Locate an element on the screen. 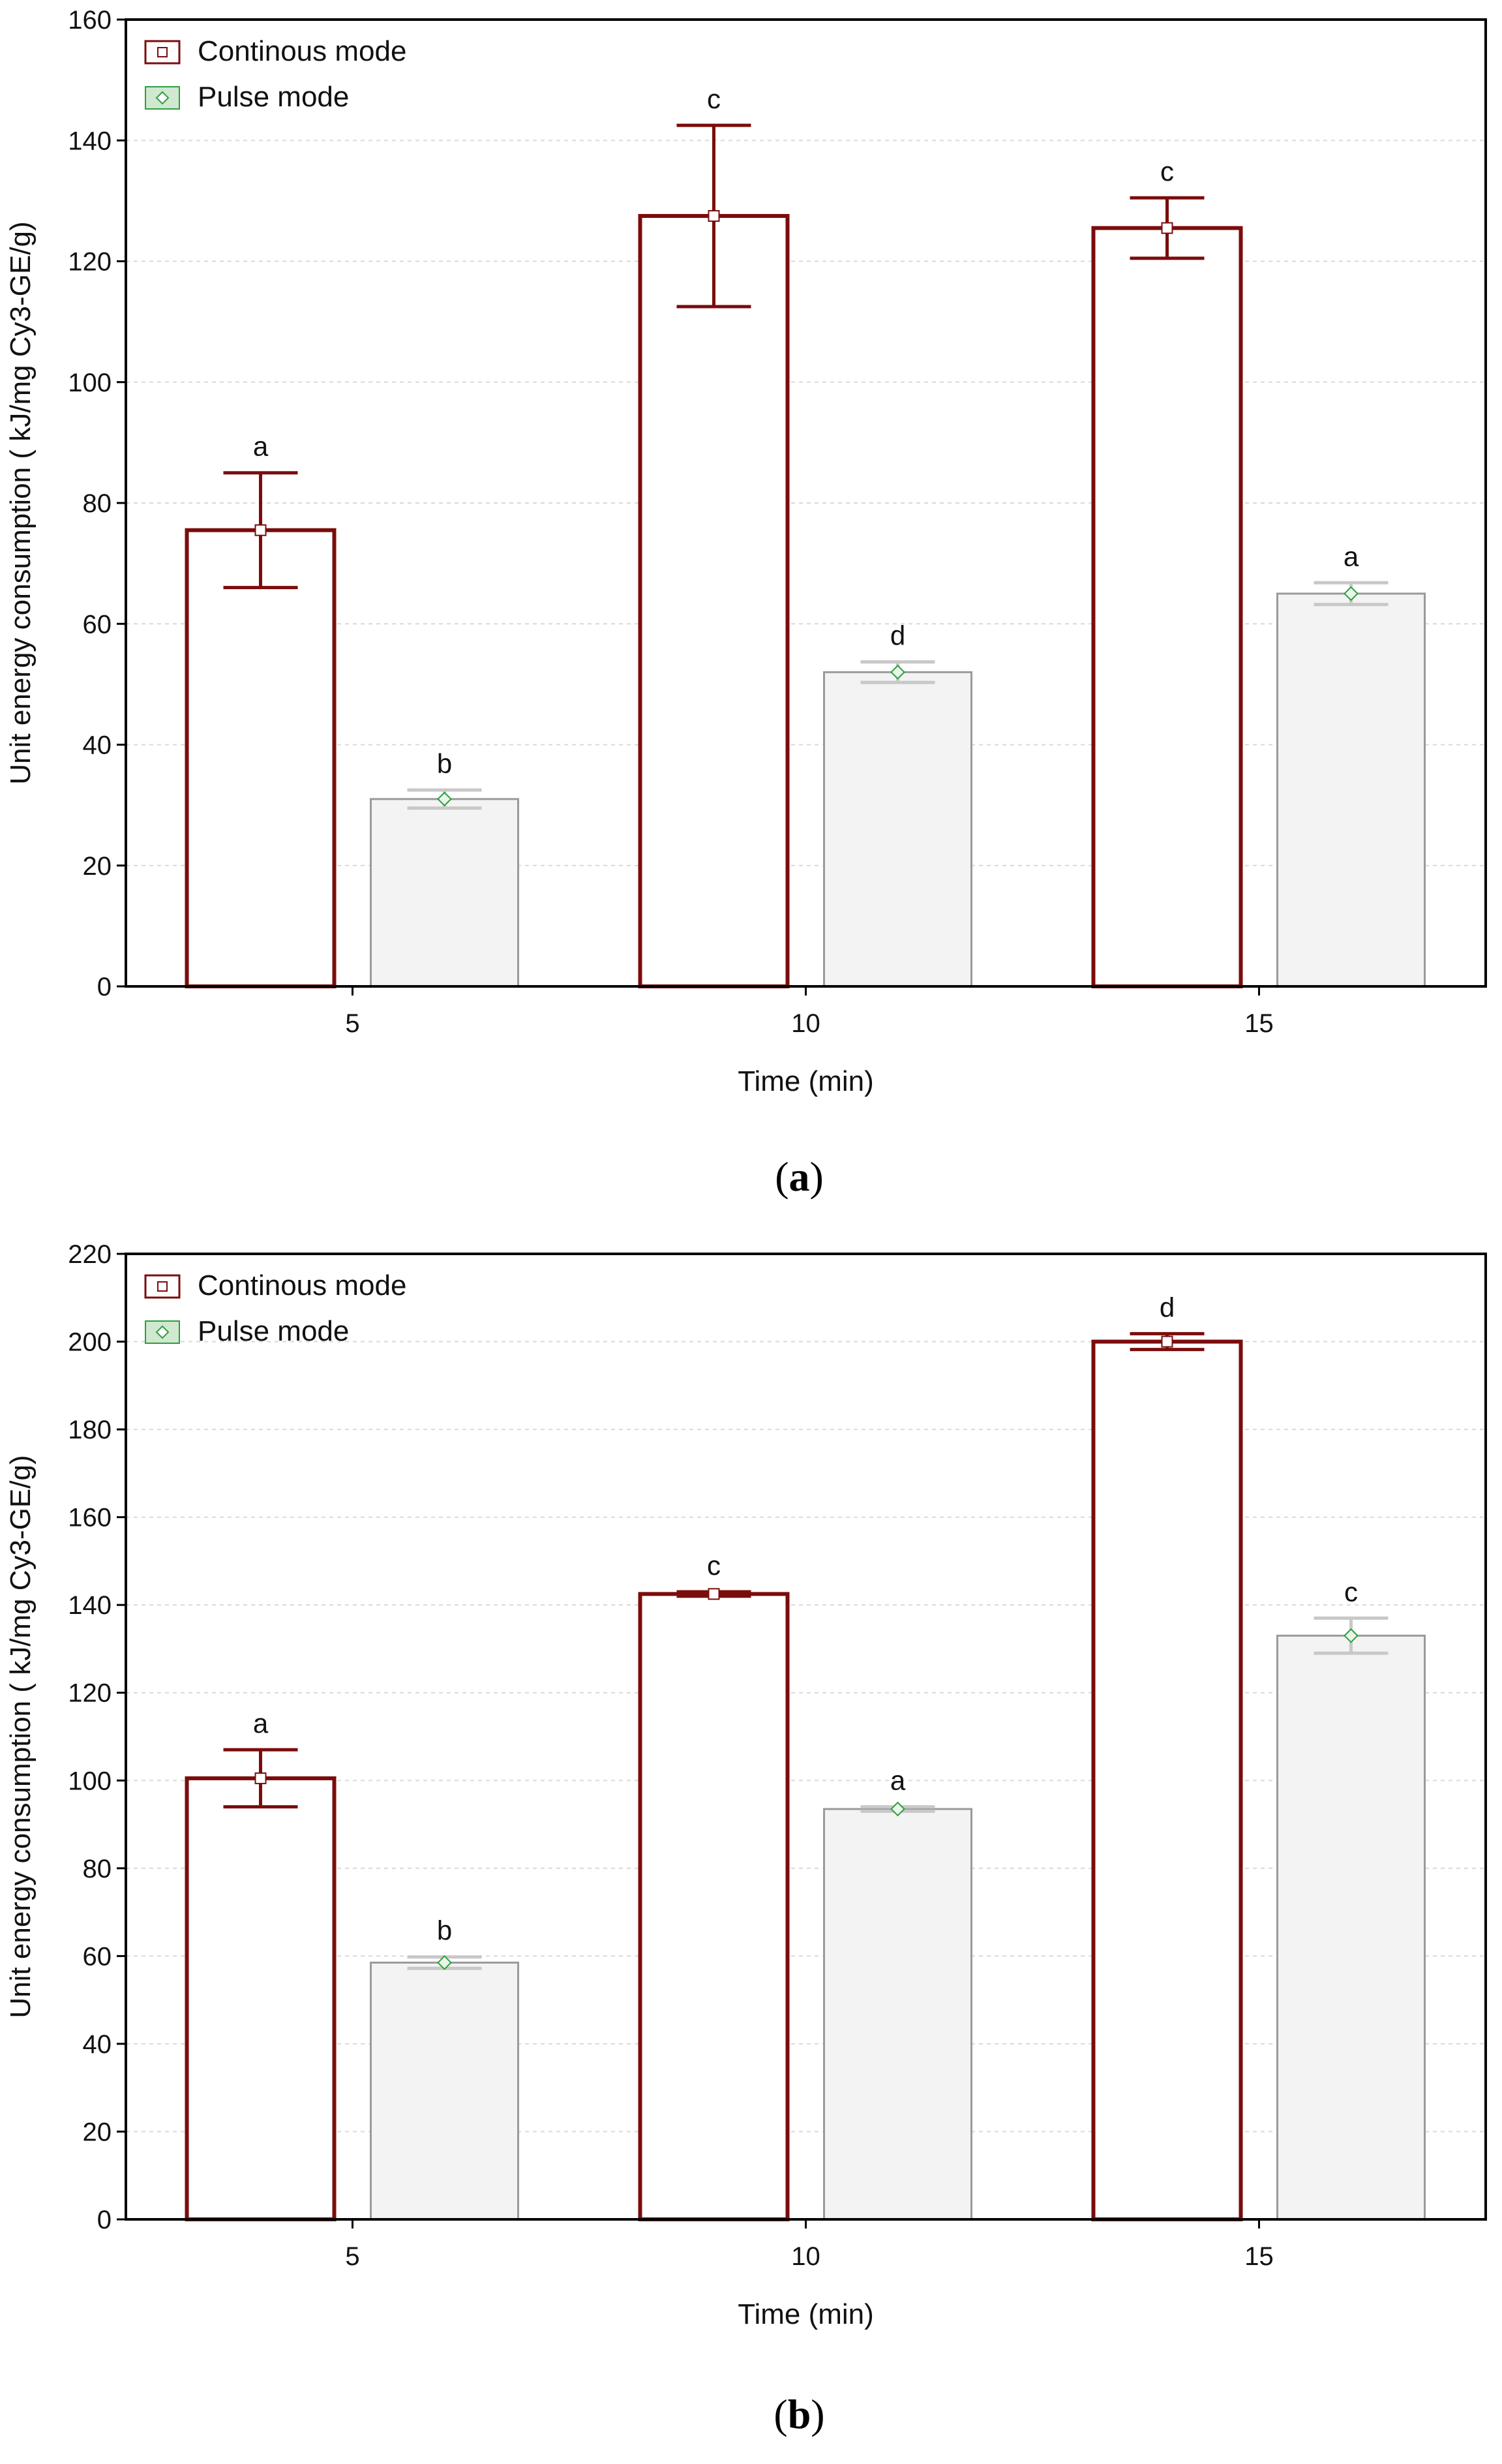 The height and width of the screenshot is (2464, 1502). panel-label: (b) is located at coordinates (799, 2414).